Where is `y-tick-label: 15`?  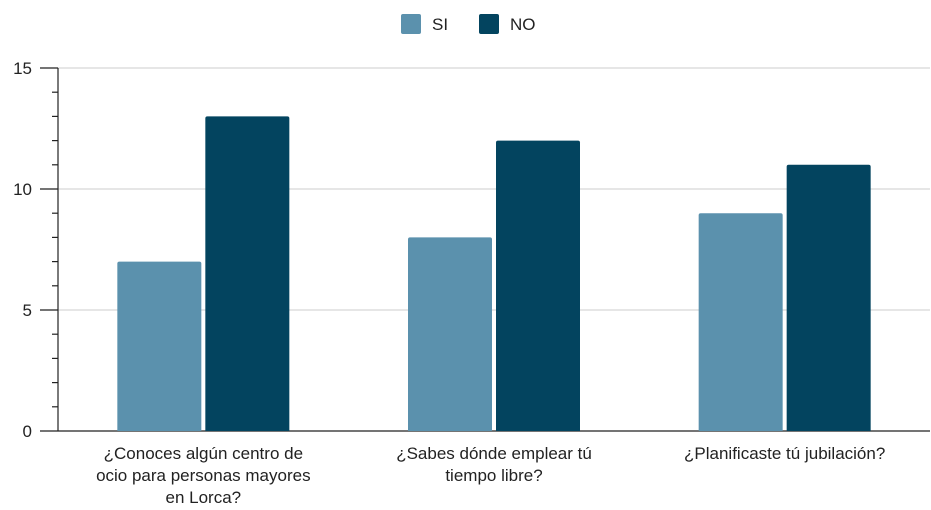
y-tick-label: 15 is located at coordinates (22, 68).